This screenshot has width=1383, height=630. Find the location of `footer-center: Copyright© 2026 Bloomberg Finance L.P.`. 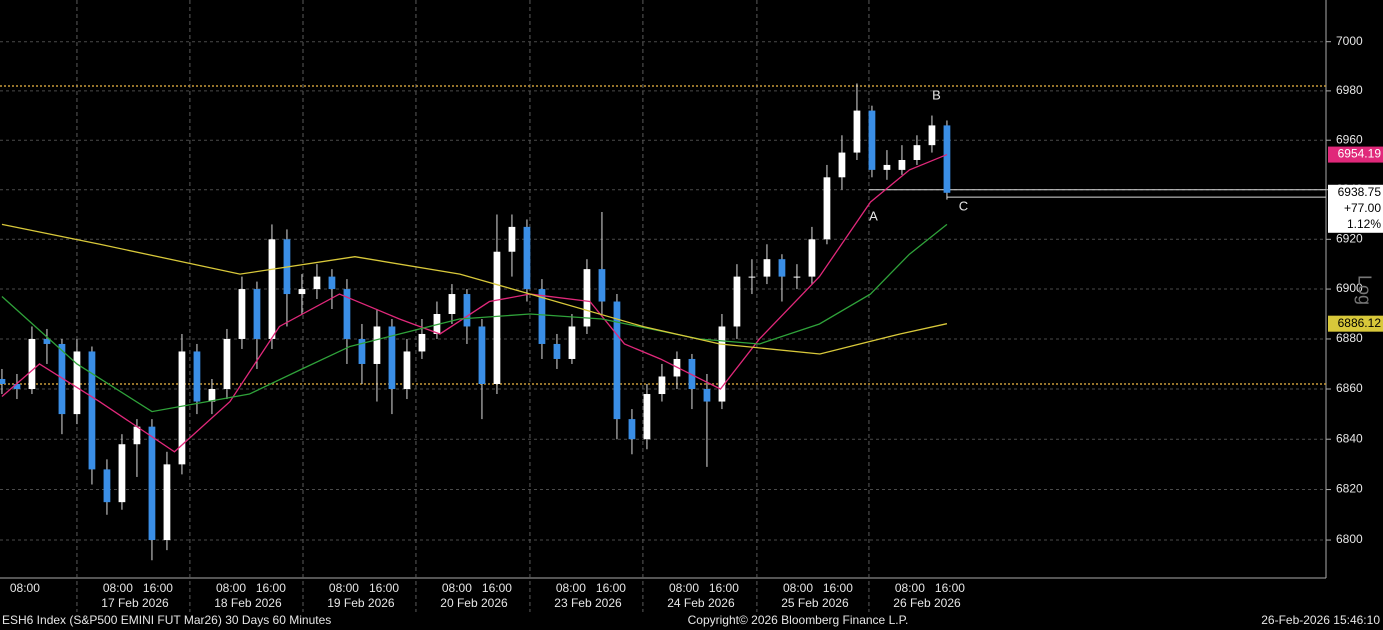

footer-center: Copyright© 2026 Bloomberg Finance L.P. is located at coordinates (798, 620).